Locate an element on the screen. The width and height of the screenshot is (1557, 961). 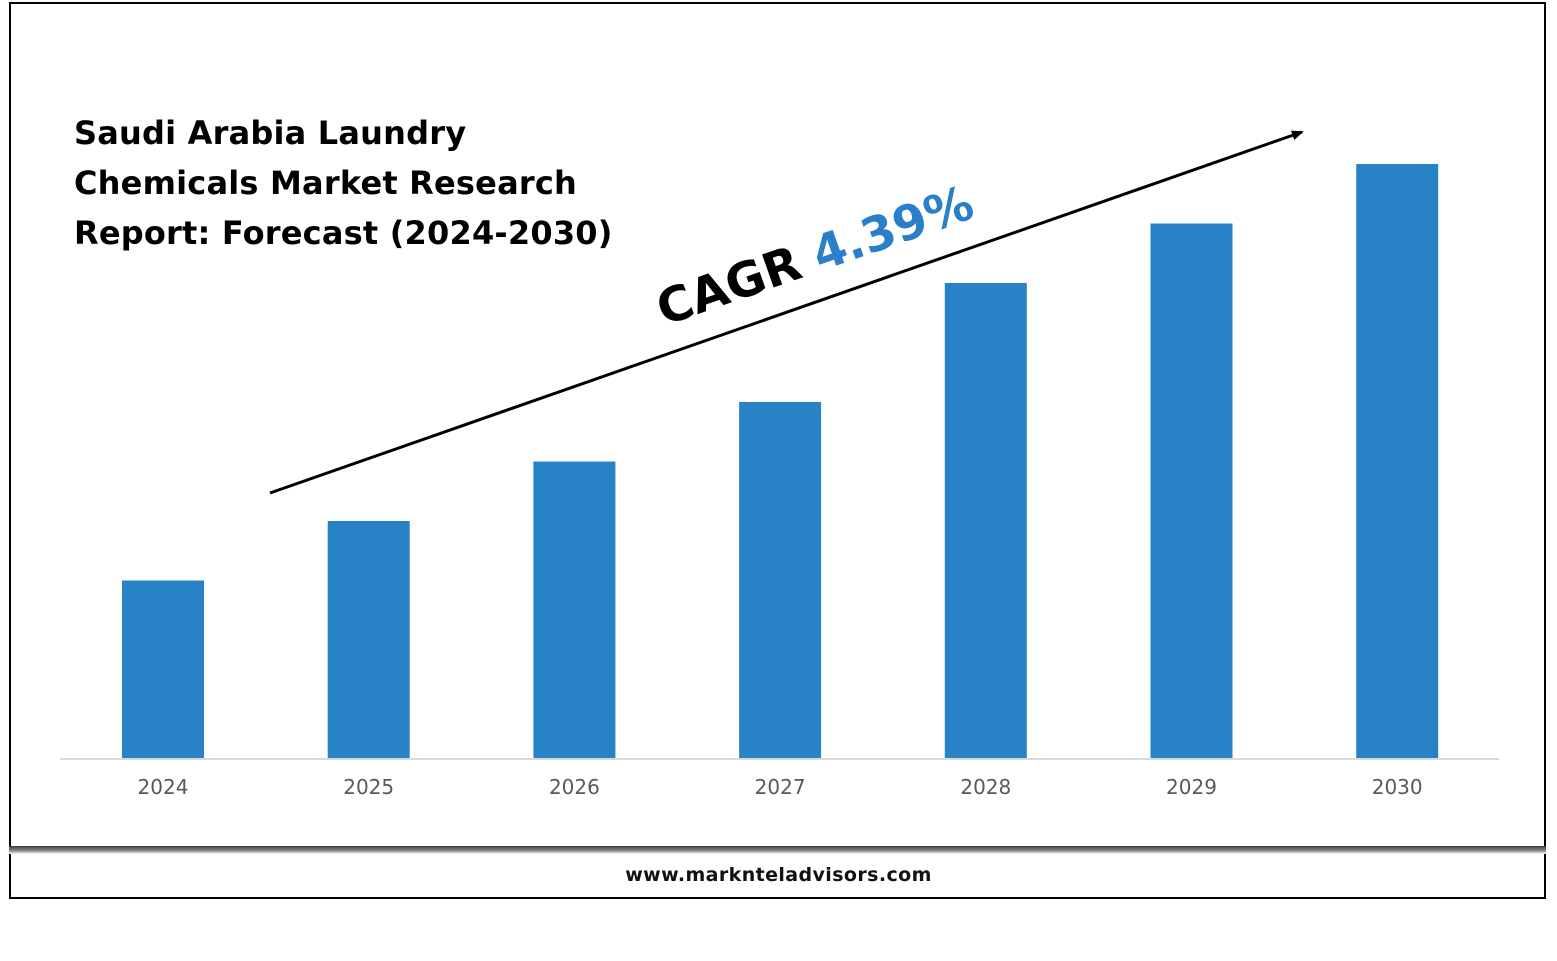
cagr-annotation: CAGR4.39% is located at coordinates (814, 256).